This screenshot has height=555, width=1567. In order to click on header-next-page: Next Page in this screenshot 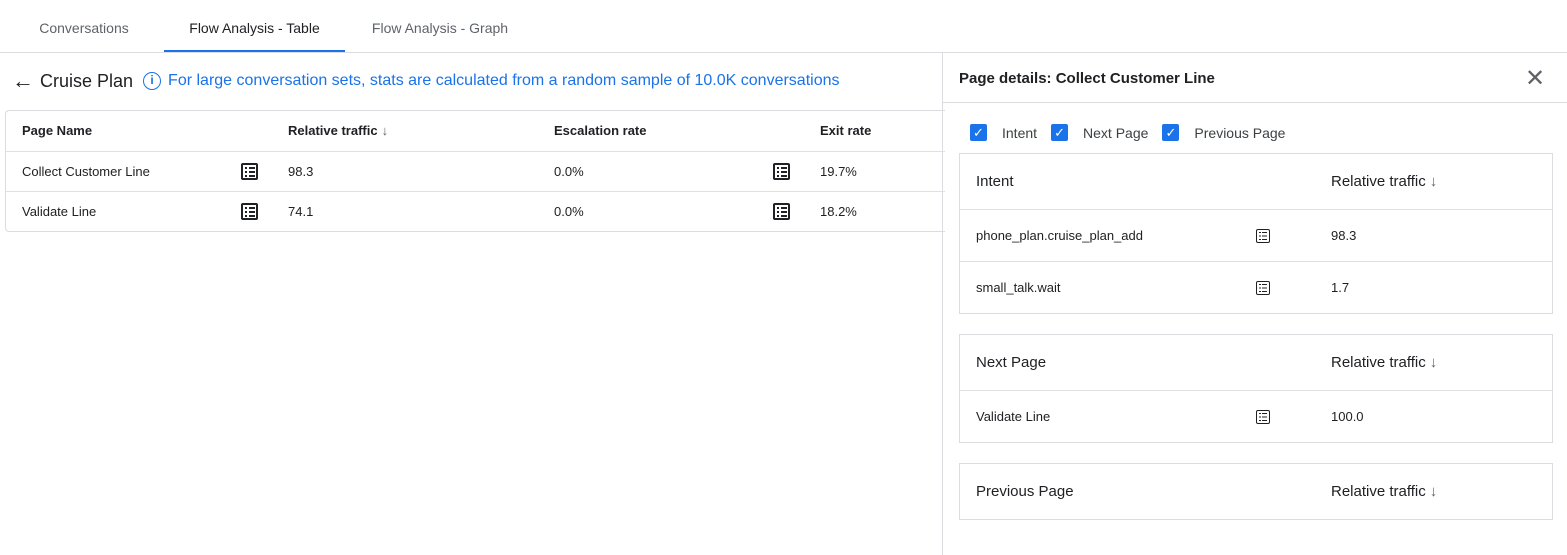, I will do `click(1011, 362)`.